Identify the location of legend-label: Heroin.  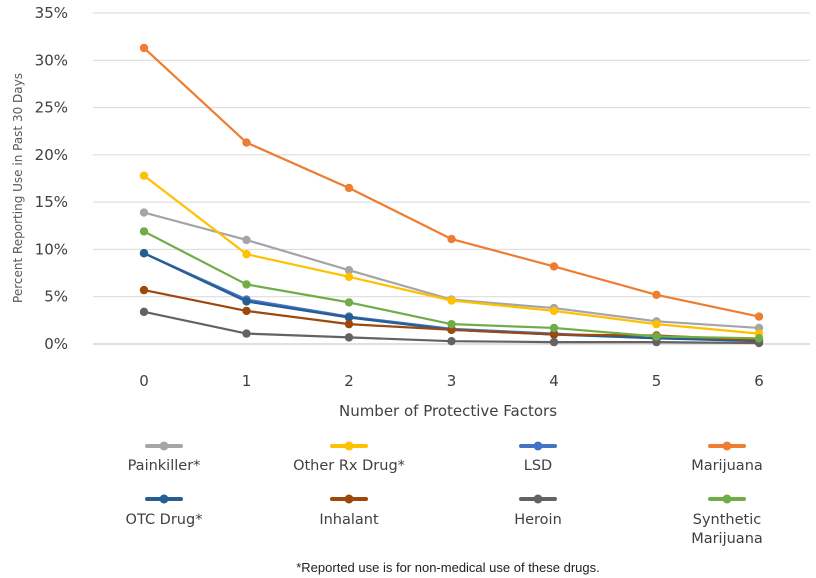
(538, 520).